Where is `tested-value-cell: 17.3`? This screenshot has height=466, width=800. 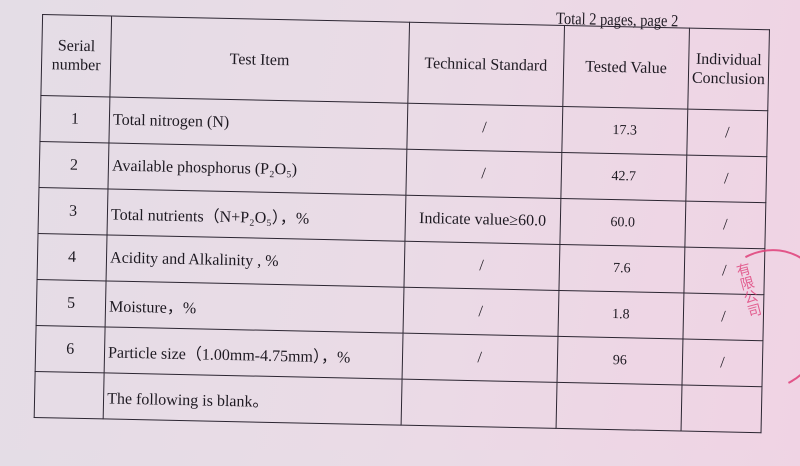 tested-value-cell: 17.3 is located at coordinates (624, 131).